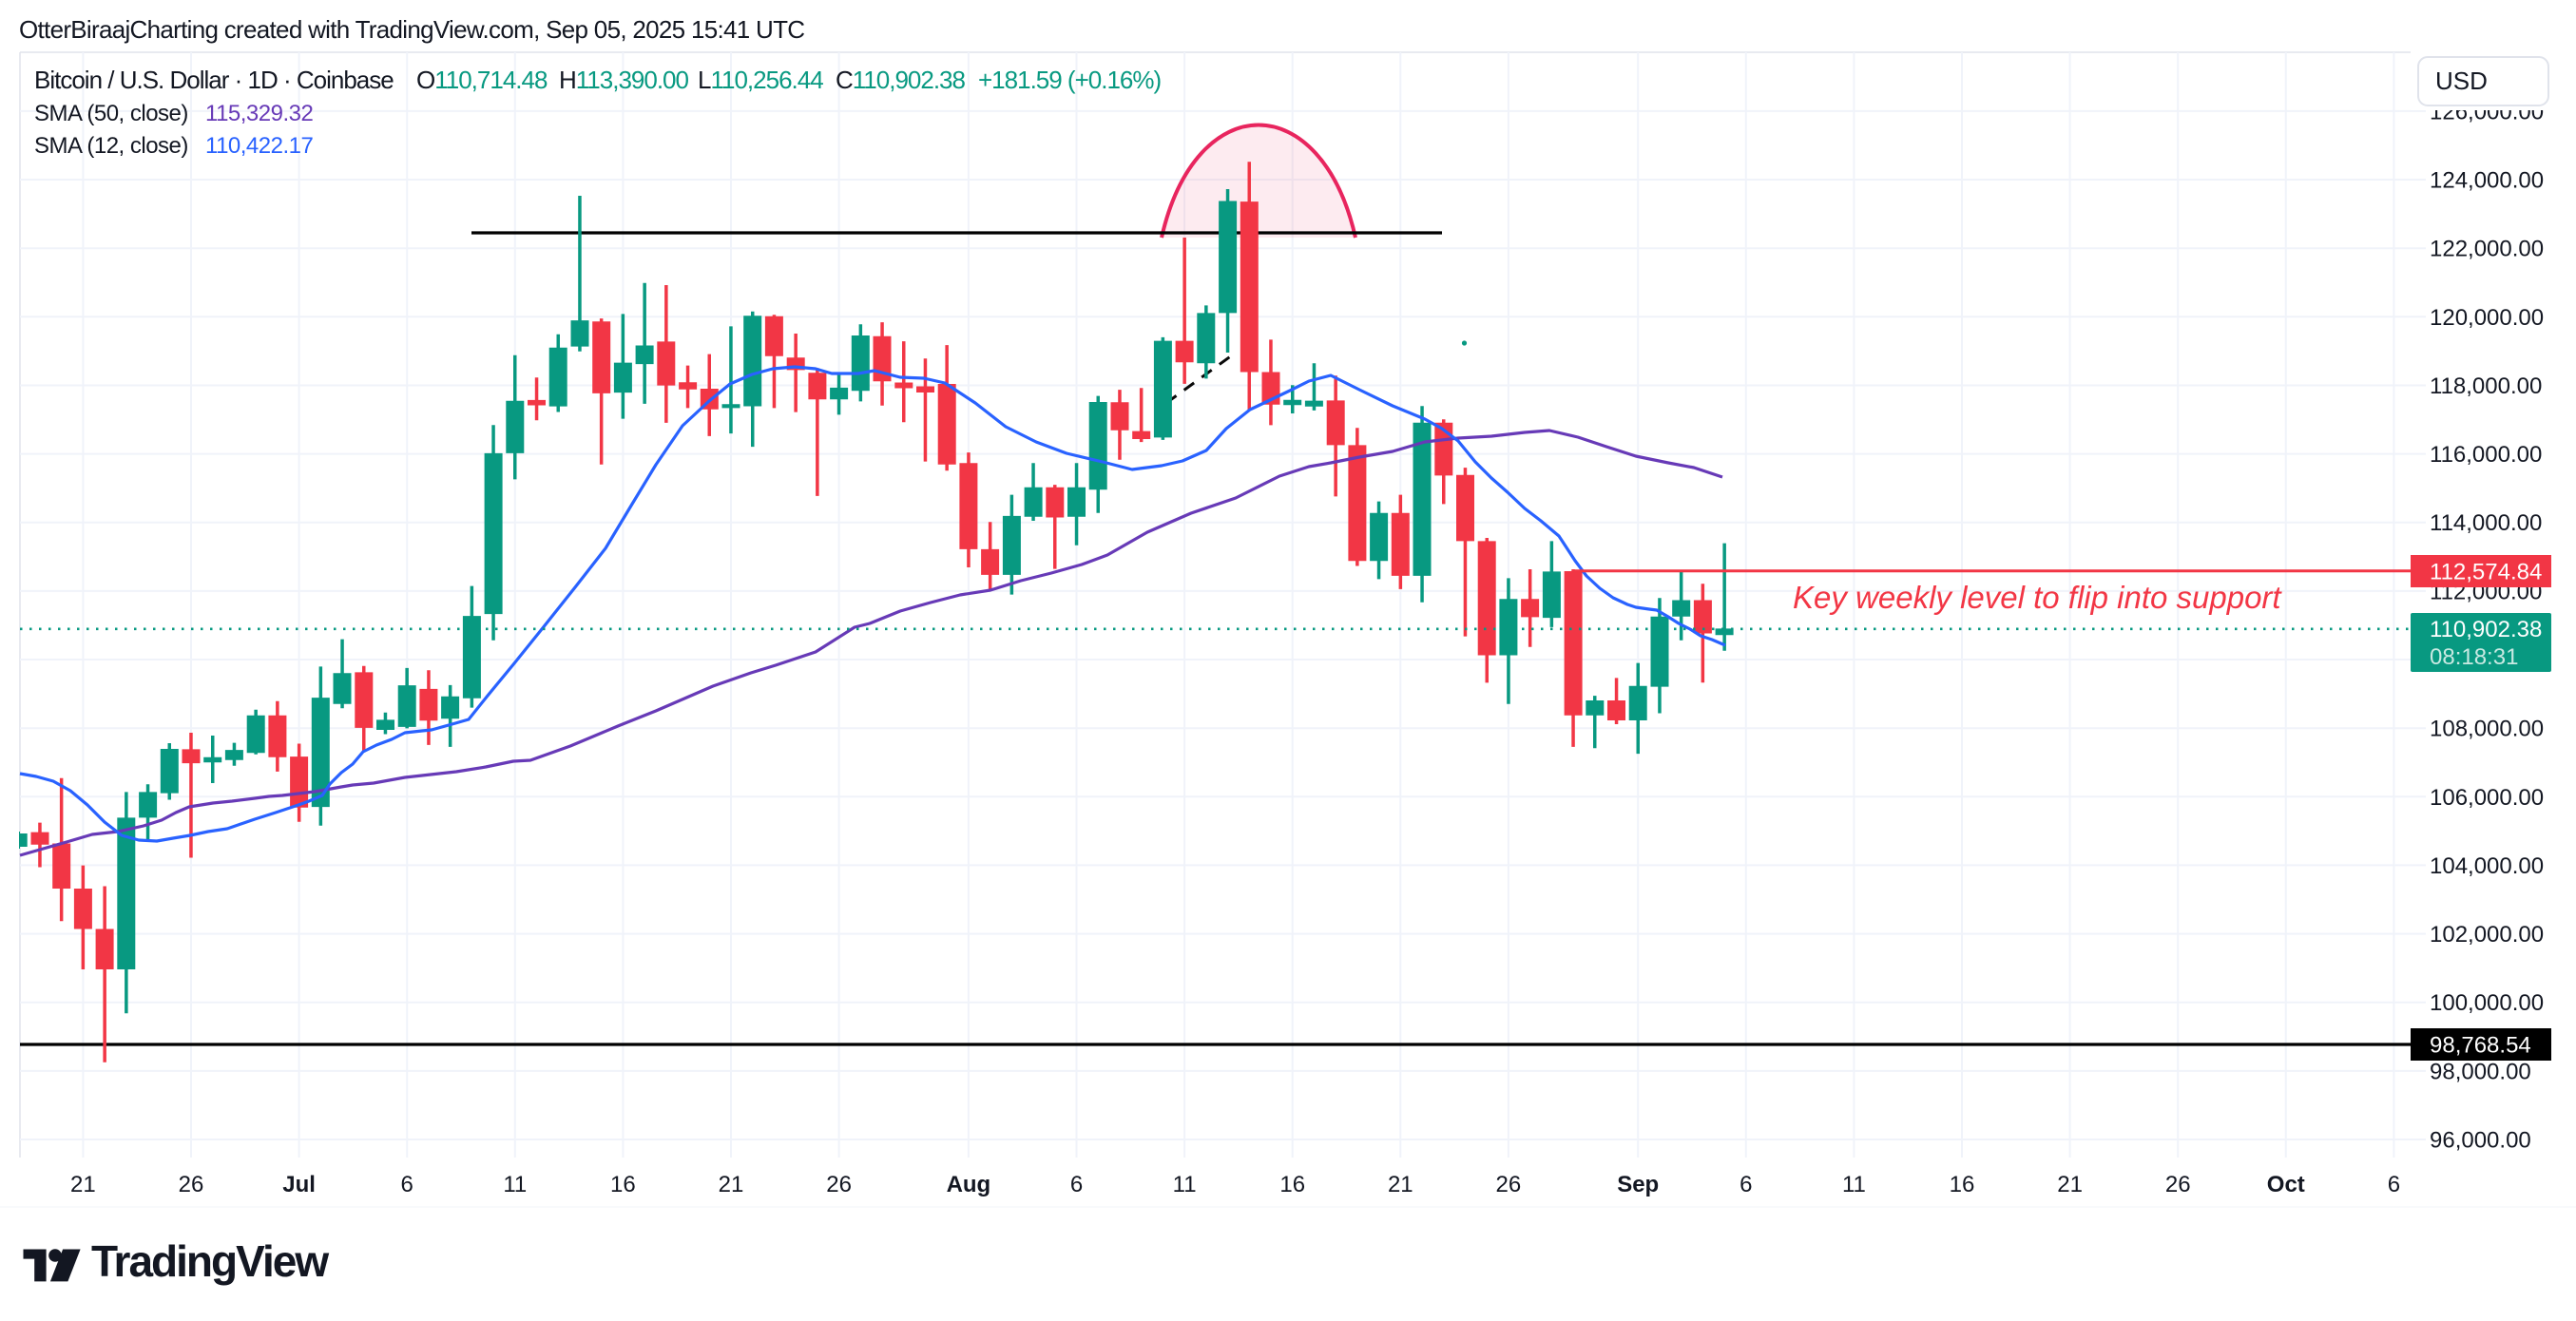 This screenshot has width=2576, height=1321. I want to click on svg-text: USD, so click(2462, 81).